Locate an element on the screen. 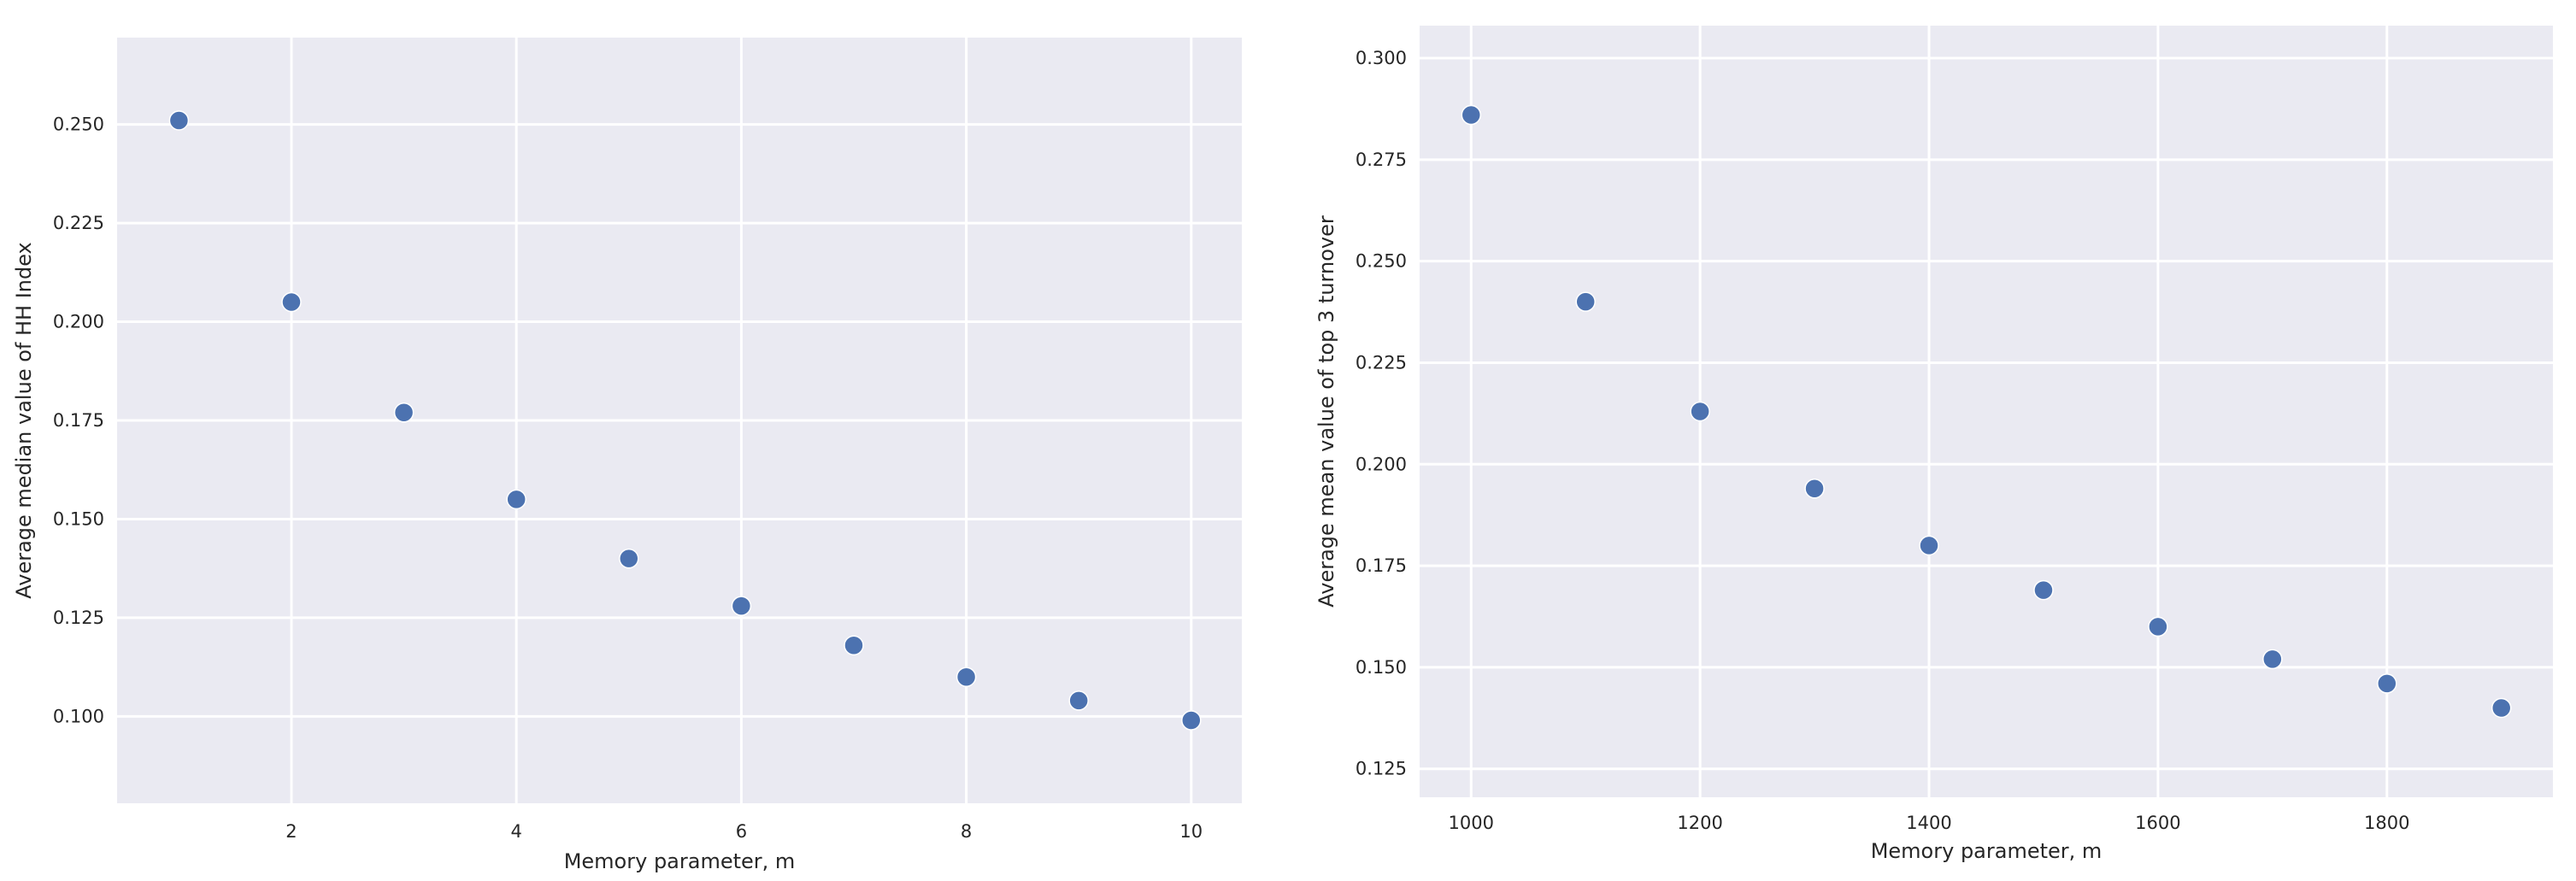 The width and height of the screenshot is (2576, 881). right-y-tick-label: 0.225 is located at coordinates (1381, 362).